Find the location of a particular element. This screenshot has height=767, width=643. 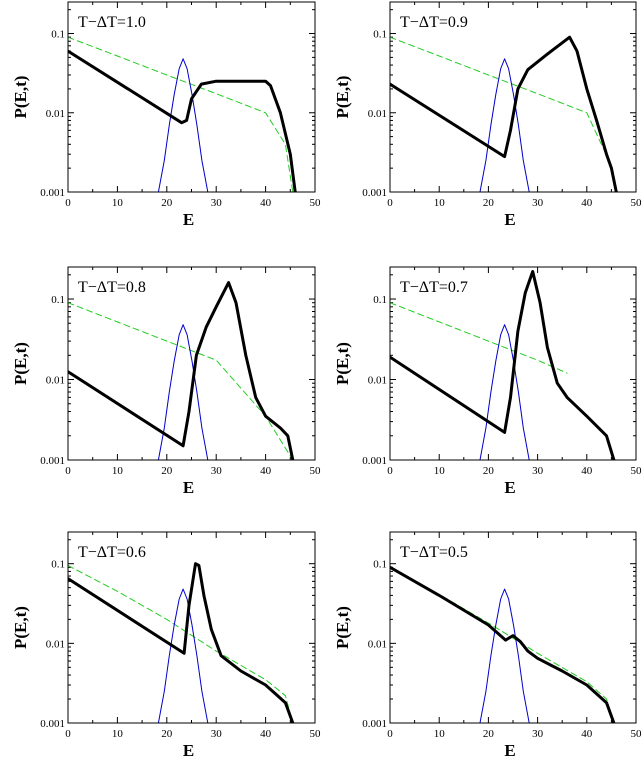

panel-3: 0 10 20 30 40 50 0.001 0.01 0.1 T−ΔT=0.8 E P(E,t) is located at coordinates (166, 381).